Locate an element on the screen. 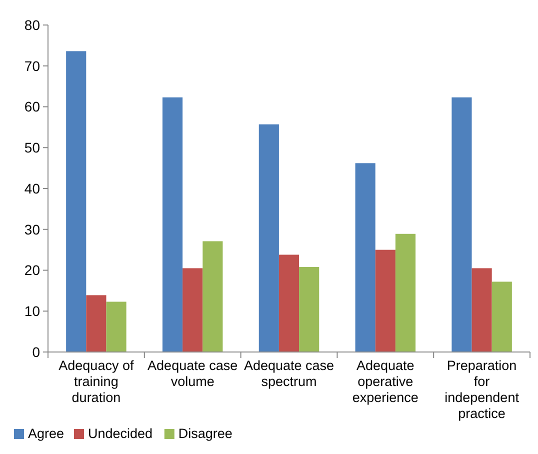  x-tick-label: Adequate case volume is located at coordinates (193, 373).